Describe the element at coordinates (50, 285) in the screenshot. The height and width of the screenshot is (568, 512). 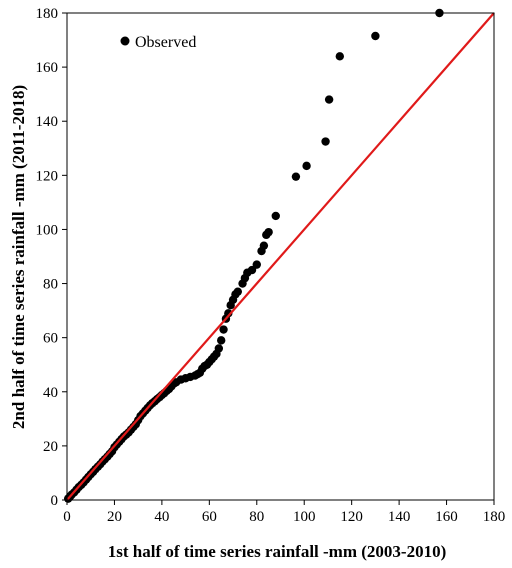
I see `y-tick-label: 80` at that location.